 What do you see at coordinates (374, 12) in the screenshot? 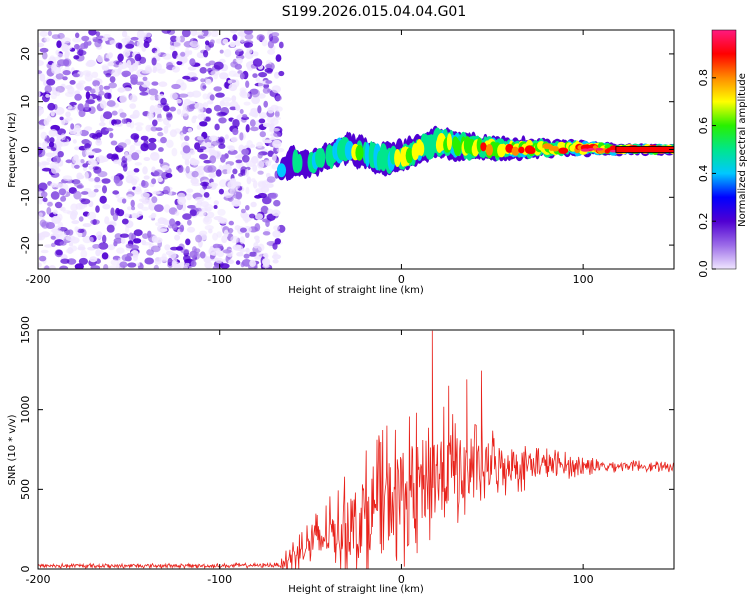
I see `figure-title: S199.2026.015.04.04.G01` at bounding box center [374, 12].